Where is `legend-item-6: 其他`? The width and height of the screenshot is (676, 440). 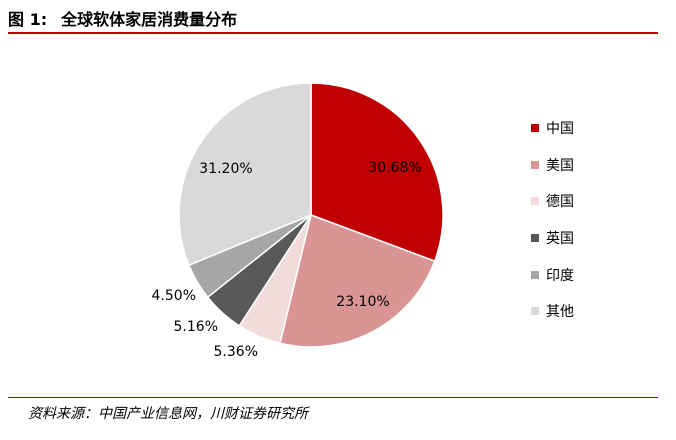 legend-item-6: 其他 is located at coordinates (552, 311).